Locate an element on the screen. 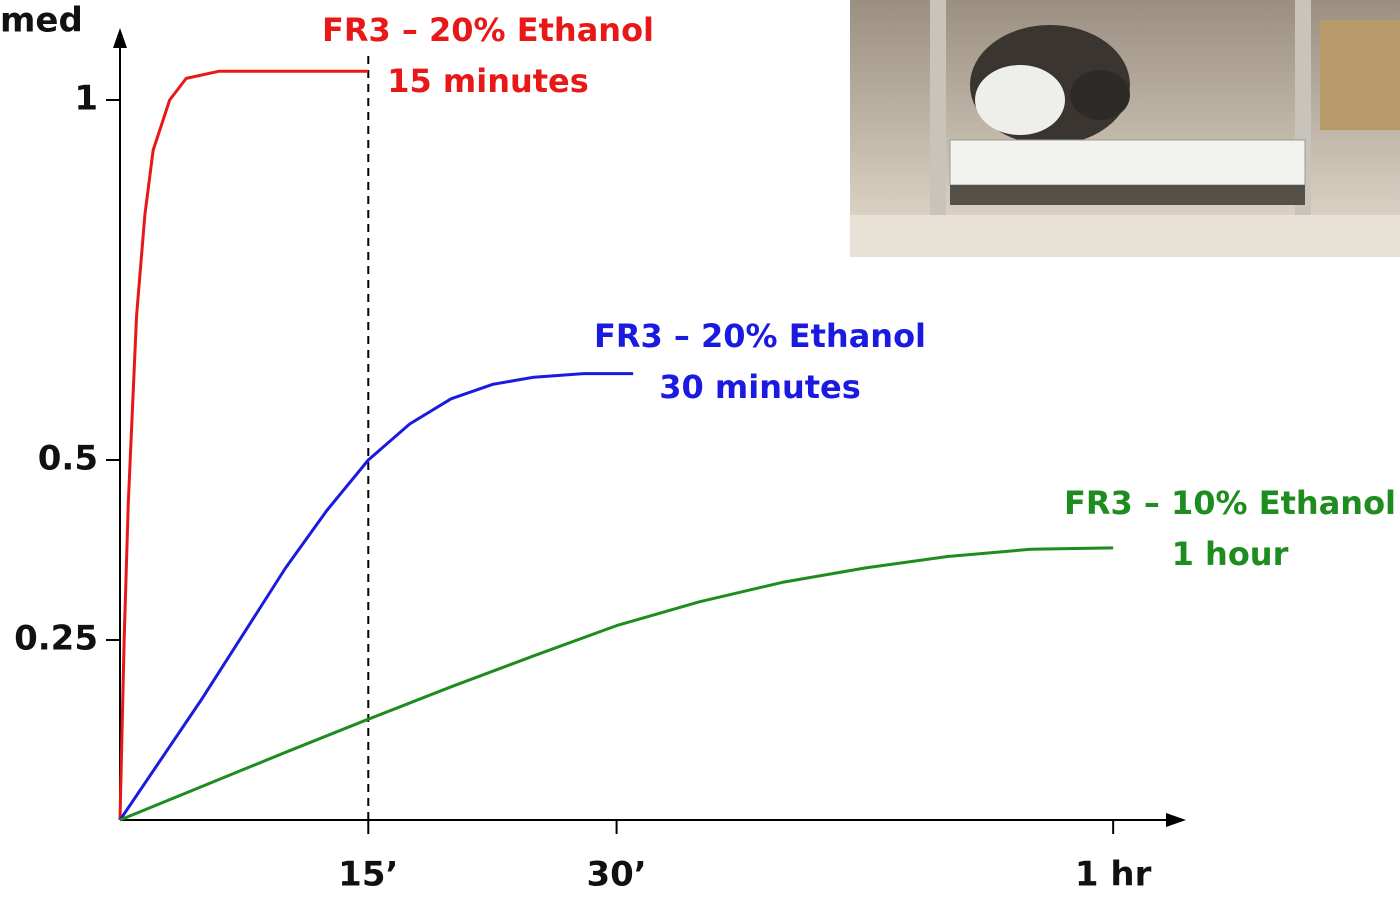  series-sublabel: 15 minutes is located at coordinates (488, 81).